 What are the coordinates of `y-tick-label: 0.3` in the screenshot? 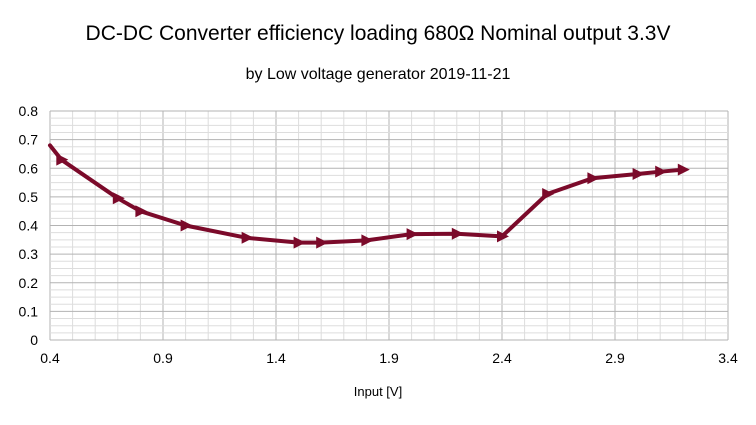 It's located at (29, 254).